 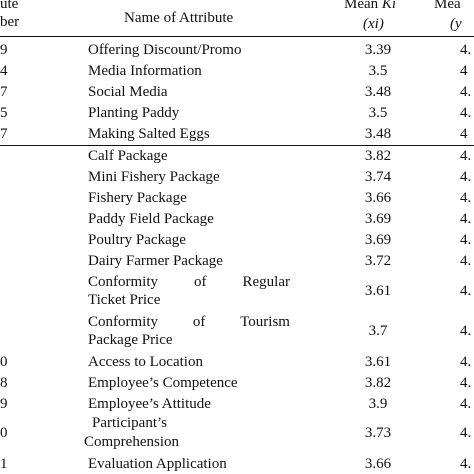 I want to click on attribute-name: Social Media, so click(x=128, y=92).